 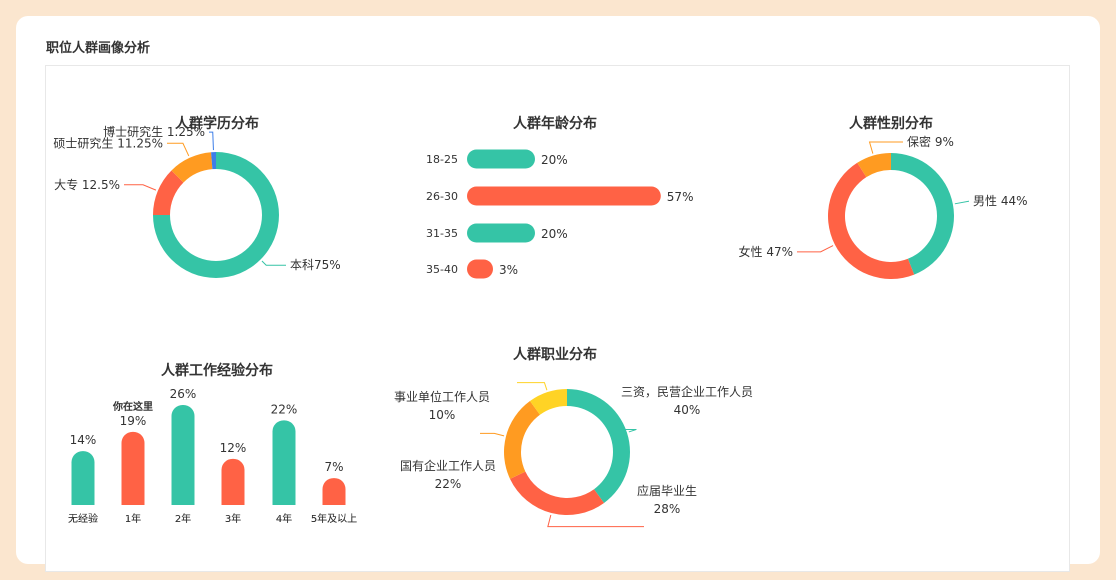 I want to click on slice-label: 博士研究生 1.25%, so click(x=154, y=131).